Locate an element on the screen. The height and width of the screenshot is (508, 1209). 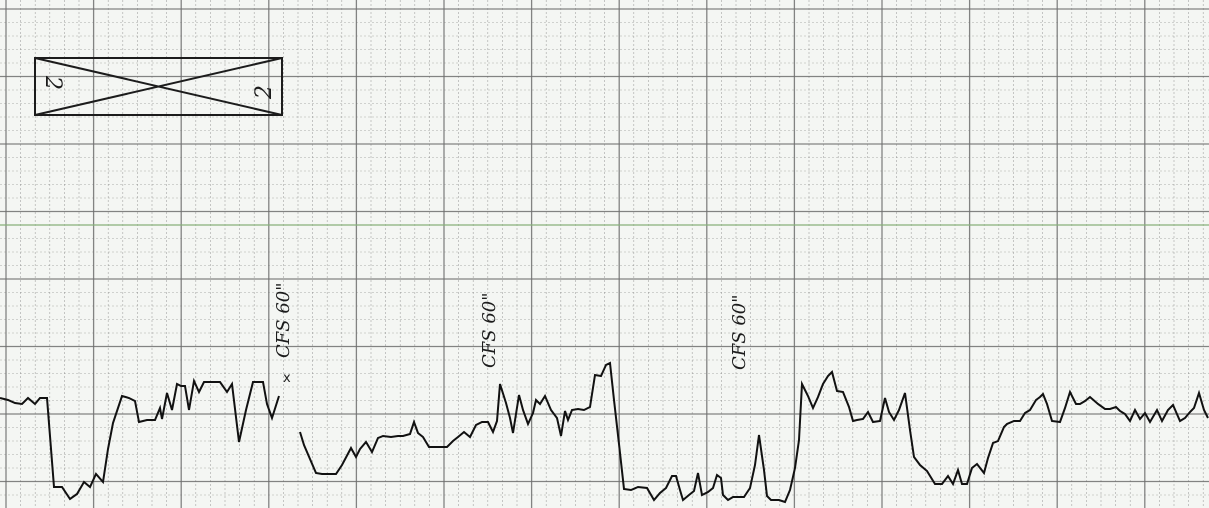
header-symbol: 2 2 is located at coordinates (158, 86).